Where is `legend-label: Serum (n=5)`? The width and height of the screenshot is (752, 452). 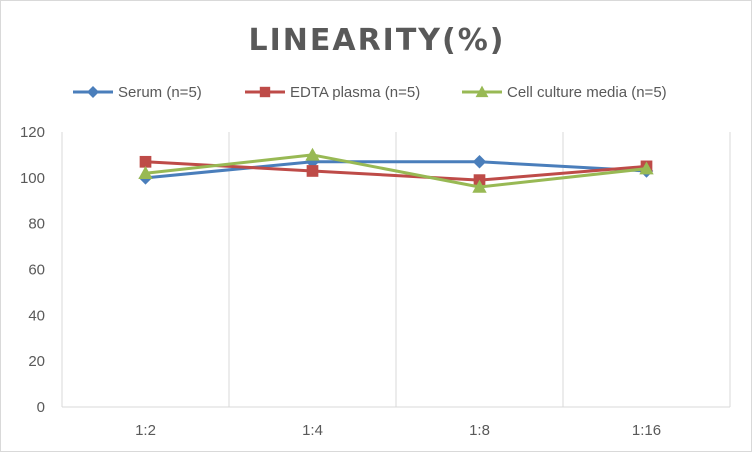 legend-label: Serum (n=5) is located at coordinates (160, 92).